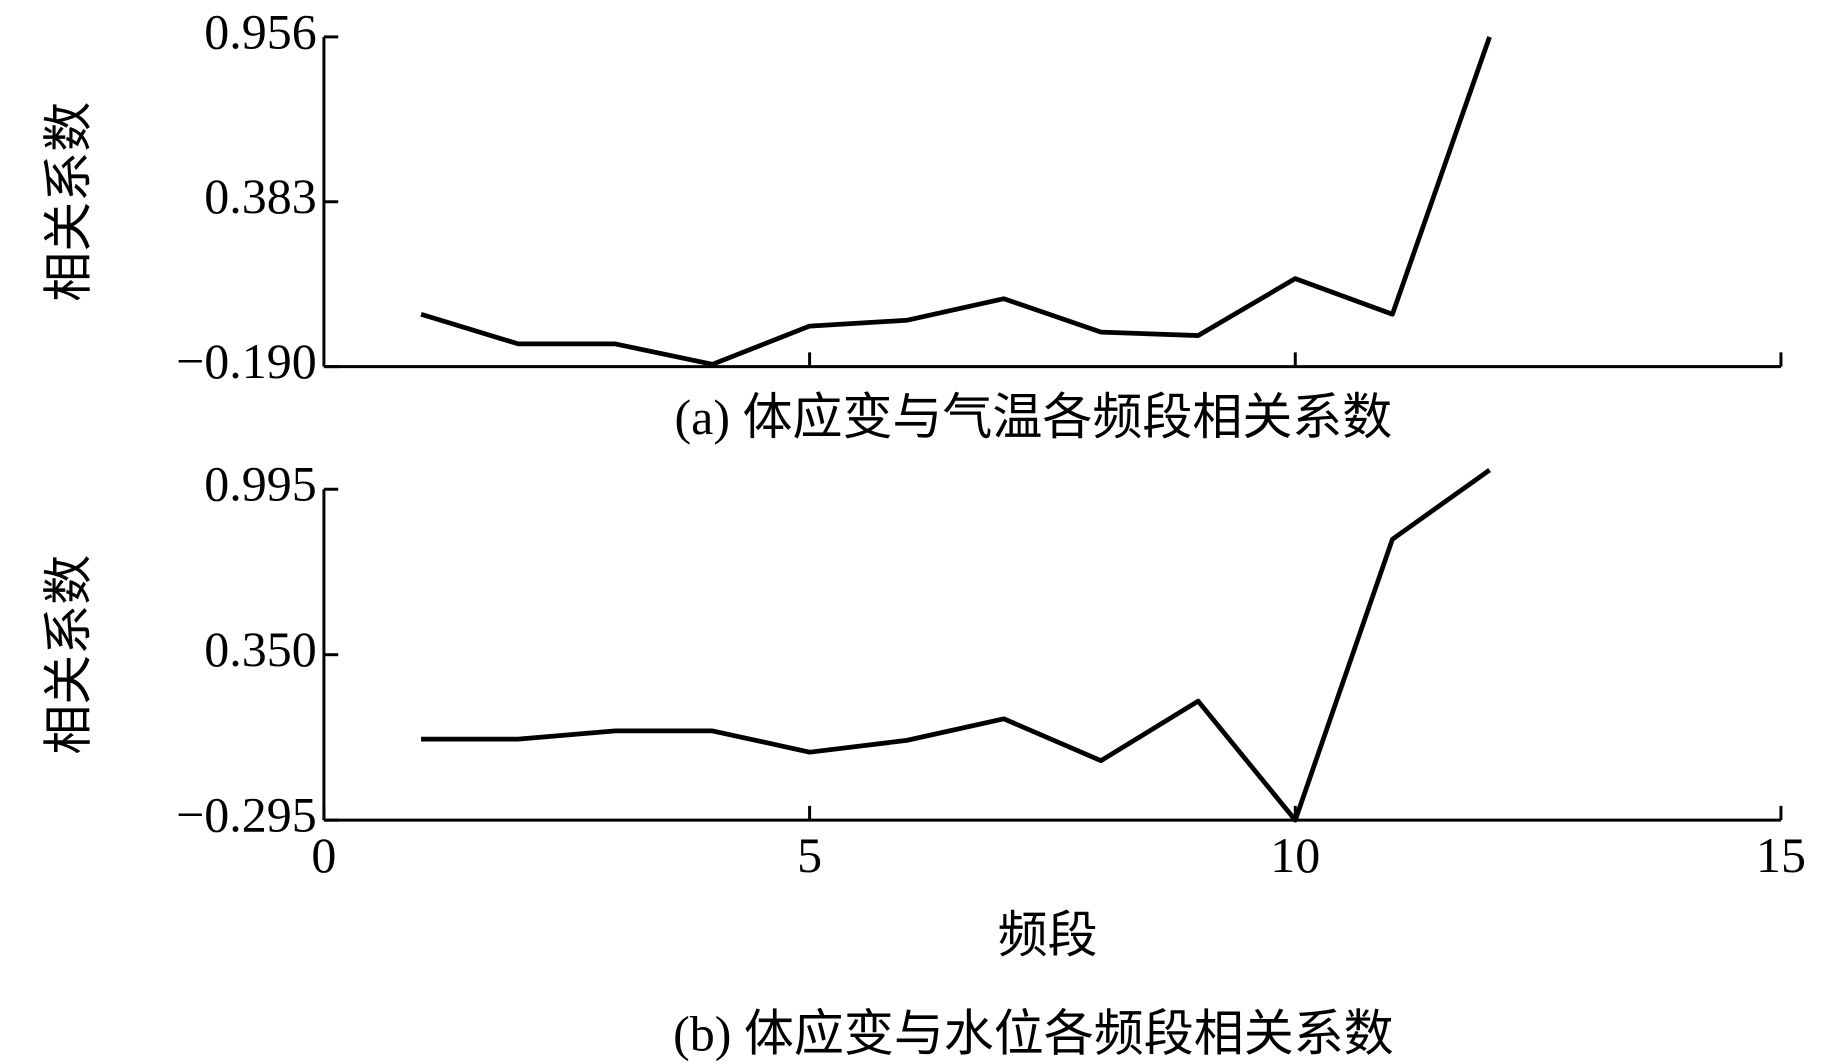  Describe the element at coordinates (1033, 1034) in the screenshot. I see `caption: (b) 体应变与水位各频段相关系数` at that location.